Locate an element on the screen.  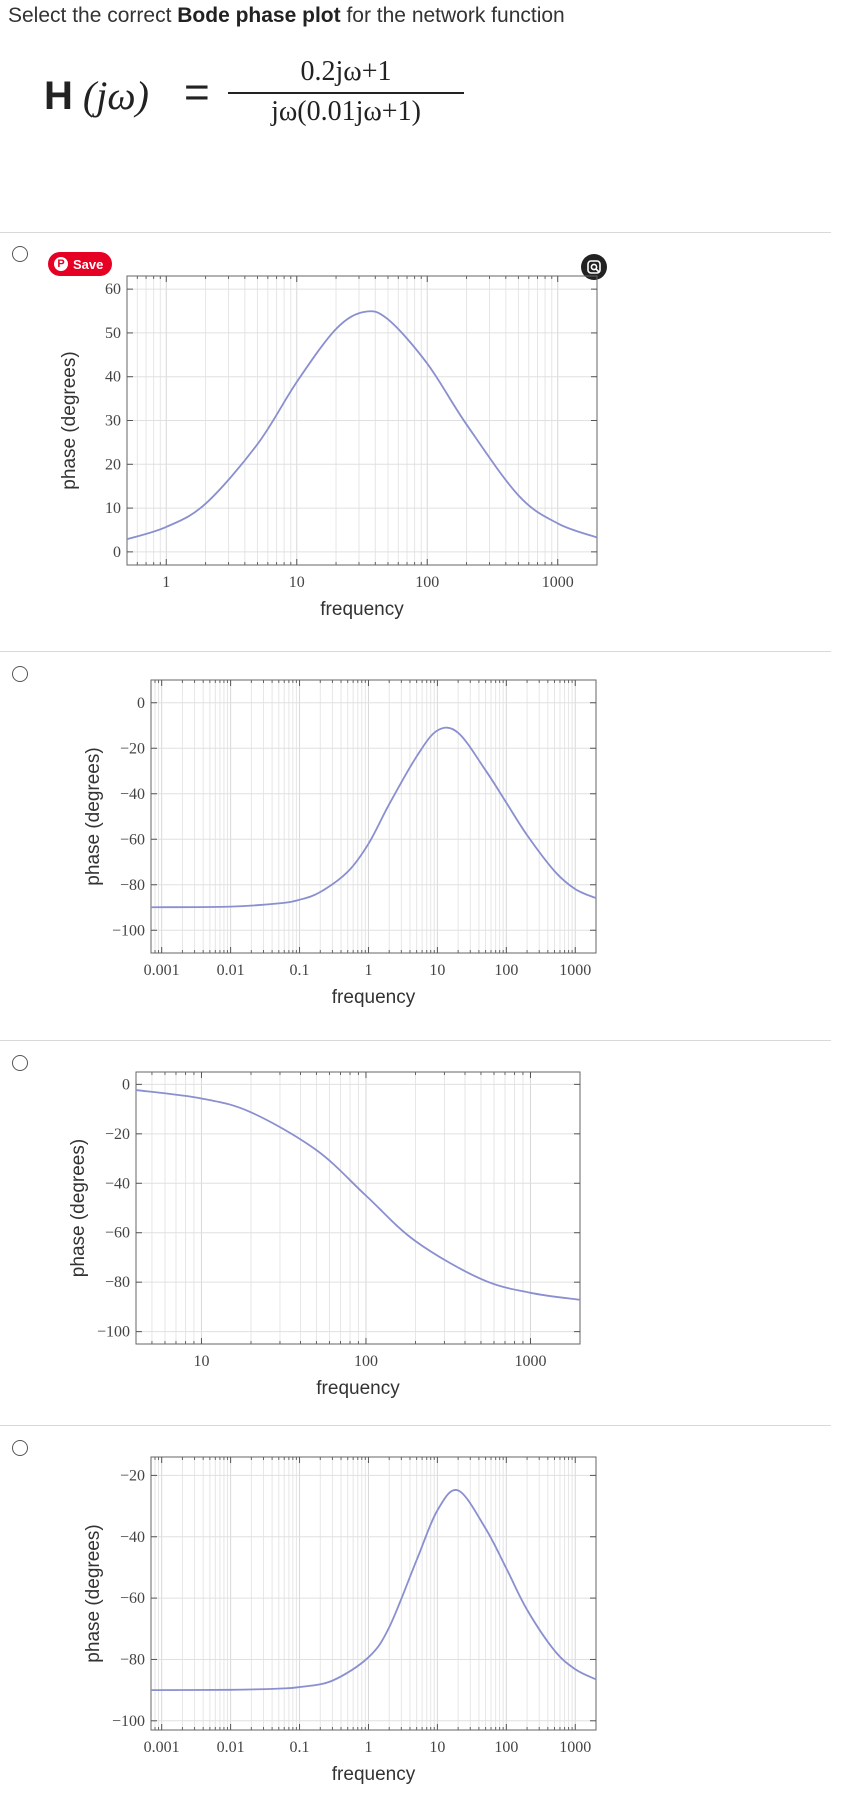
formula-fraction: 0.2jω+1 jω(0.01jω+1) is located at coordinates (346, 92).